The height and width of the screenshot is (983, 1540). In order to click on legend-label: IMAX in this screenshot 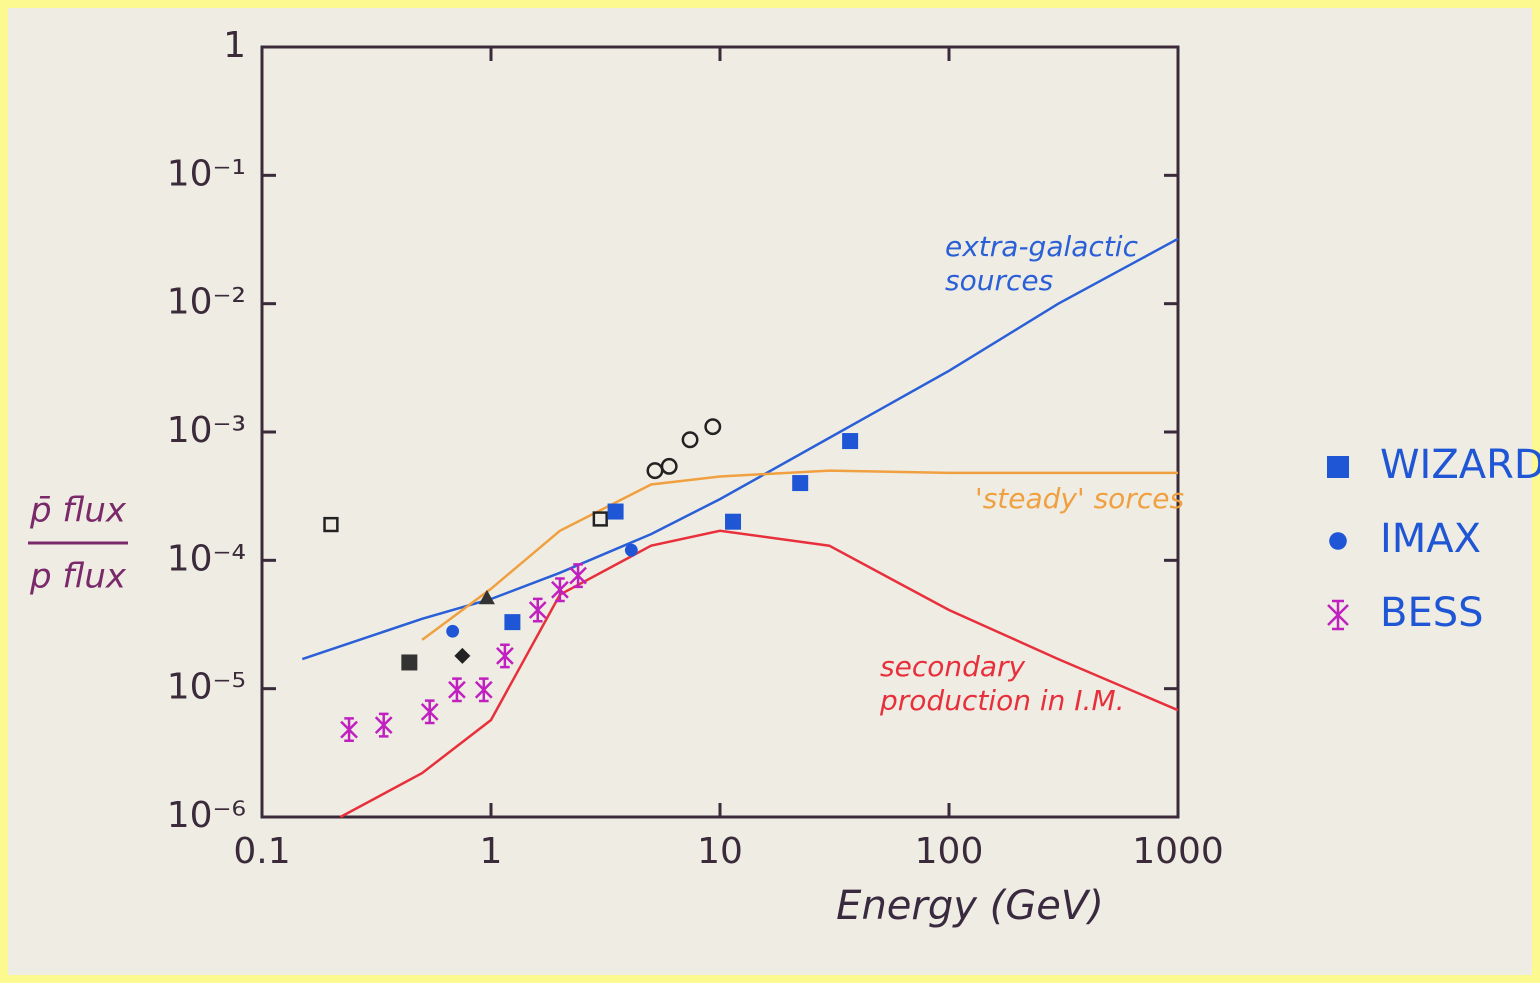, I will do `click(1430, 539)`.